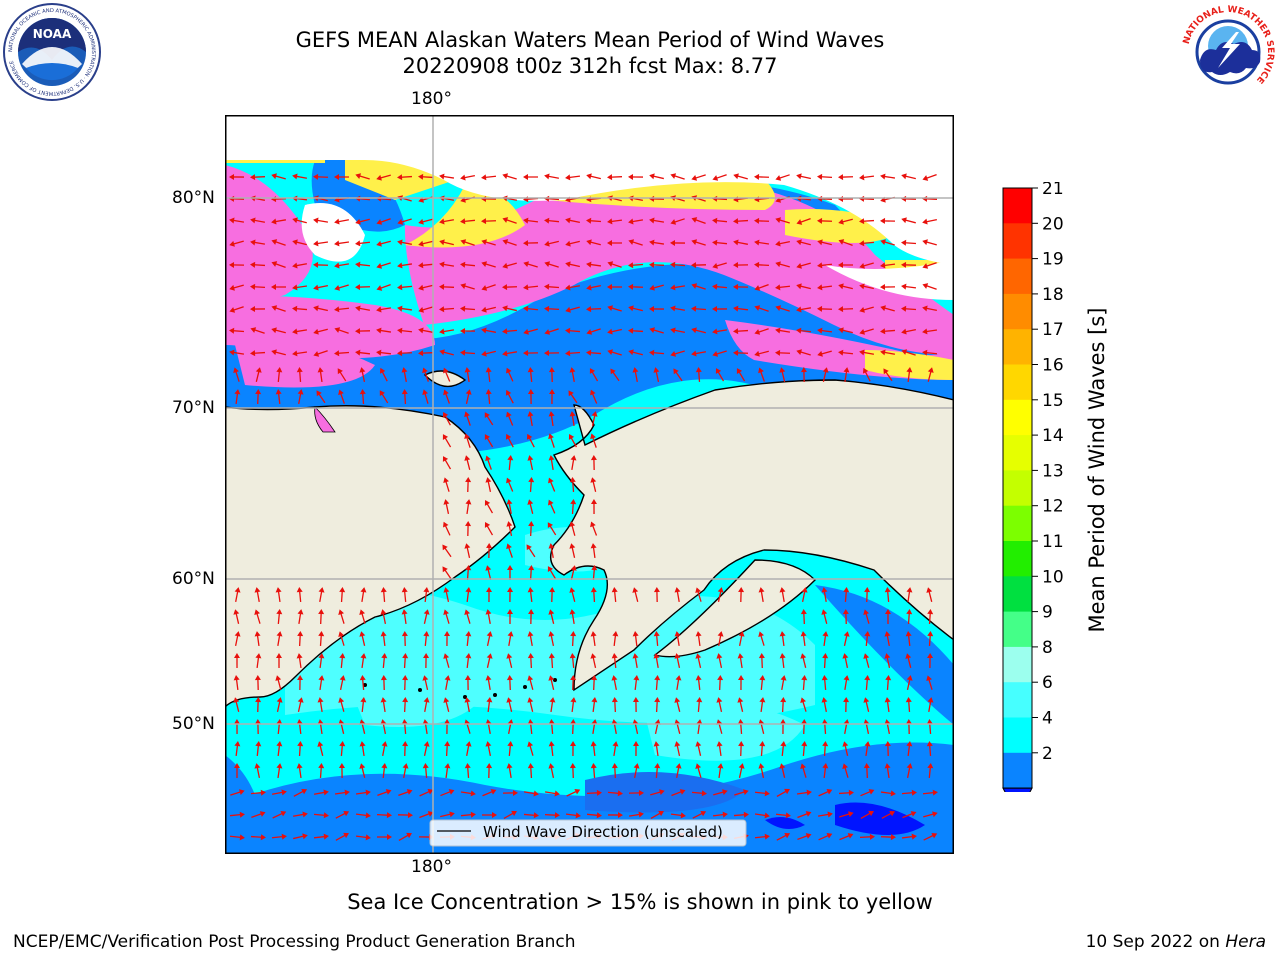 Image resolution: width=1280 pixels, height=960 pixels. I want to click on colorbar-tick-label: 15, so click(1053, 401).